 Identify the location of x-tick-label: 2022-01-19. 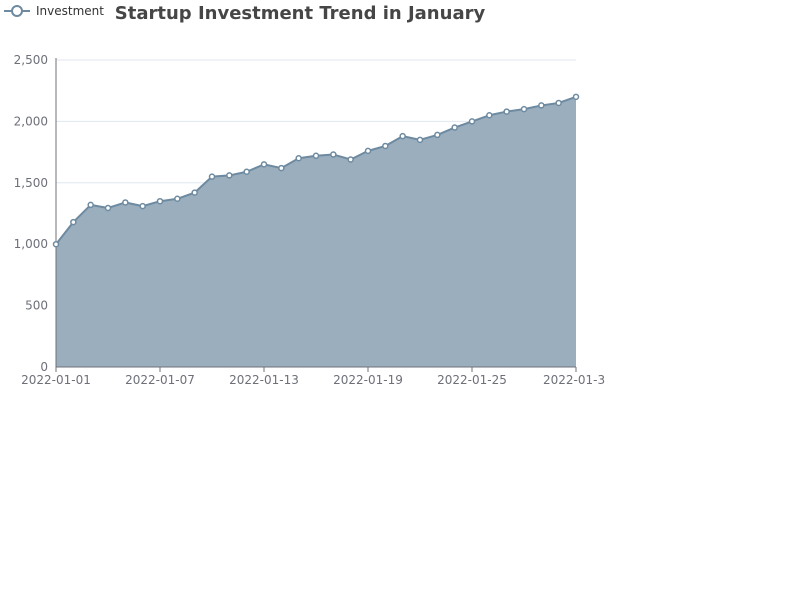
(368, 380).